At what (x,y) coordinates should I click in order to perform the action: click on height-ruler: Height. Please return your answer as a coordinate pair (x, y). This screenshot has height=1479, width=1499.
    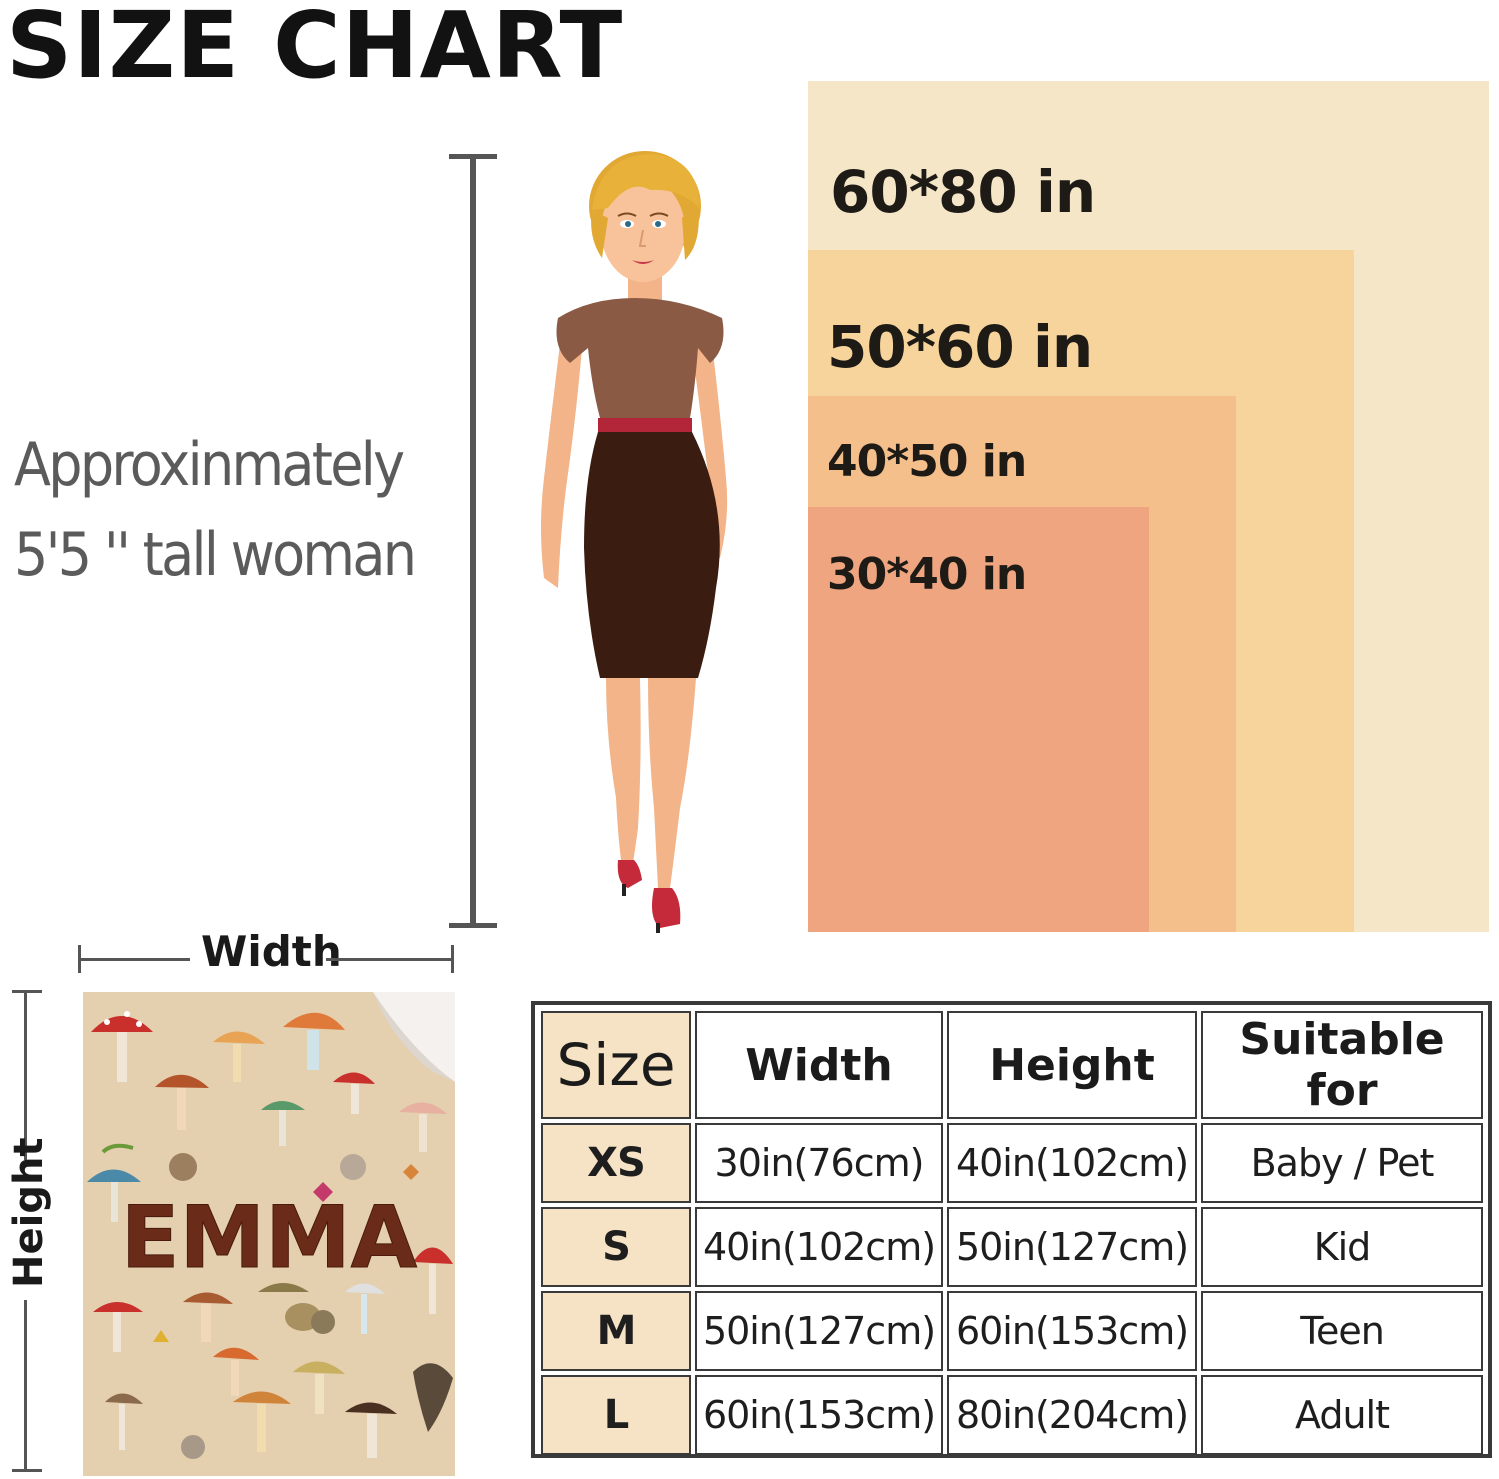
    Looking at the image, I should click on (29, 1232).